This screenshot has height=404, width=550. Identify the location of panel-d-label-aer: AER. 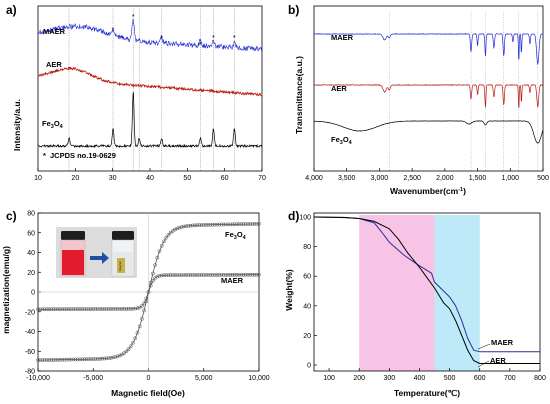
(498, 360).